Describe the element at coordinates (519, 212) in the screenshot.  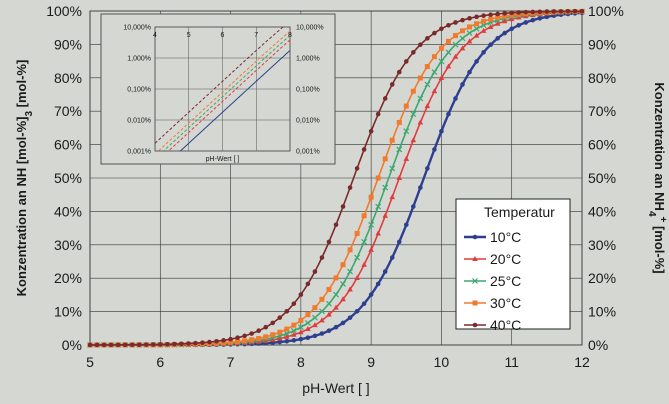
I see `legend-title: Temperatur` at that location.